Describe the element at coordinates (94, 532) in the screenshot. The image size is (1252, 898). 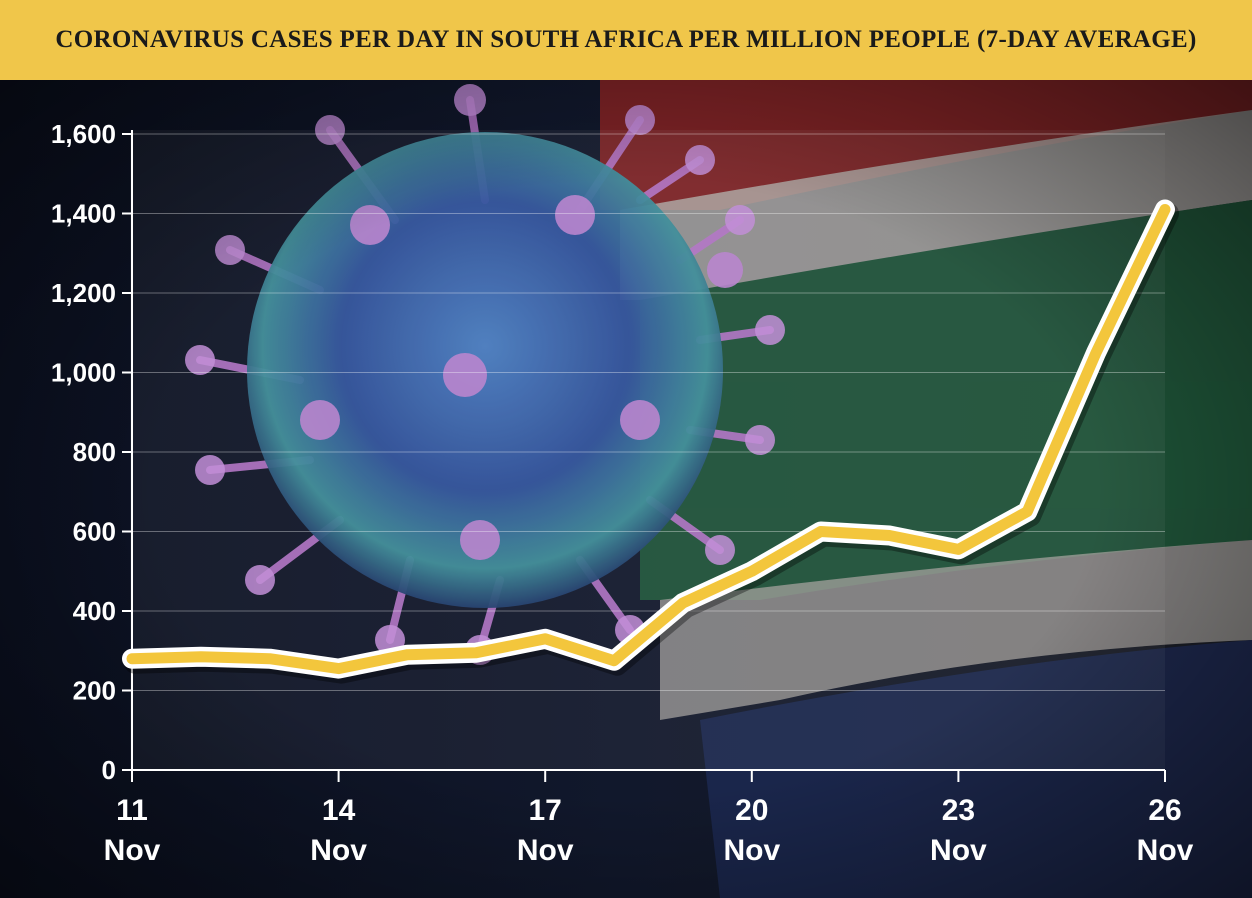
I see `y-tick-label-600: 600` at that location.